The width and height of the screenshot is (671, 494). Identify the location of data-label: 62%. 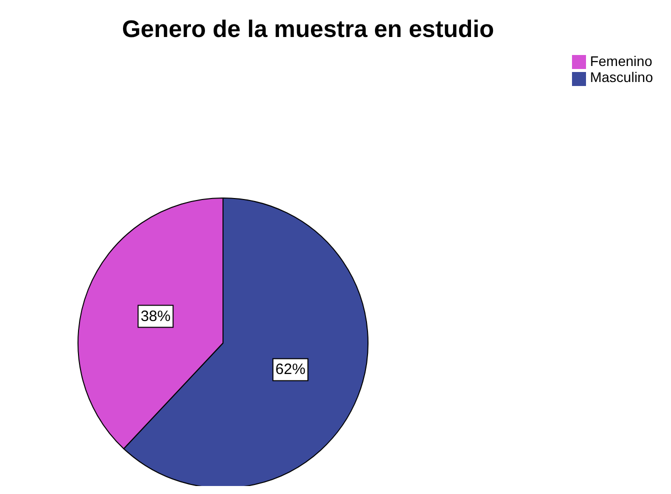
(290, 369).